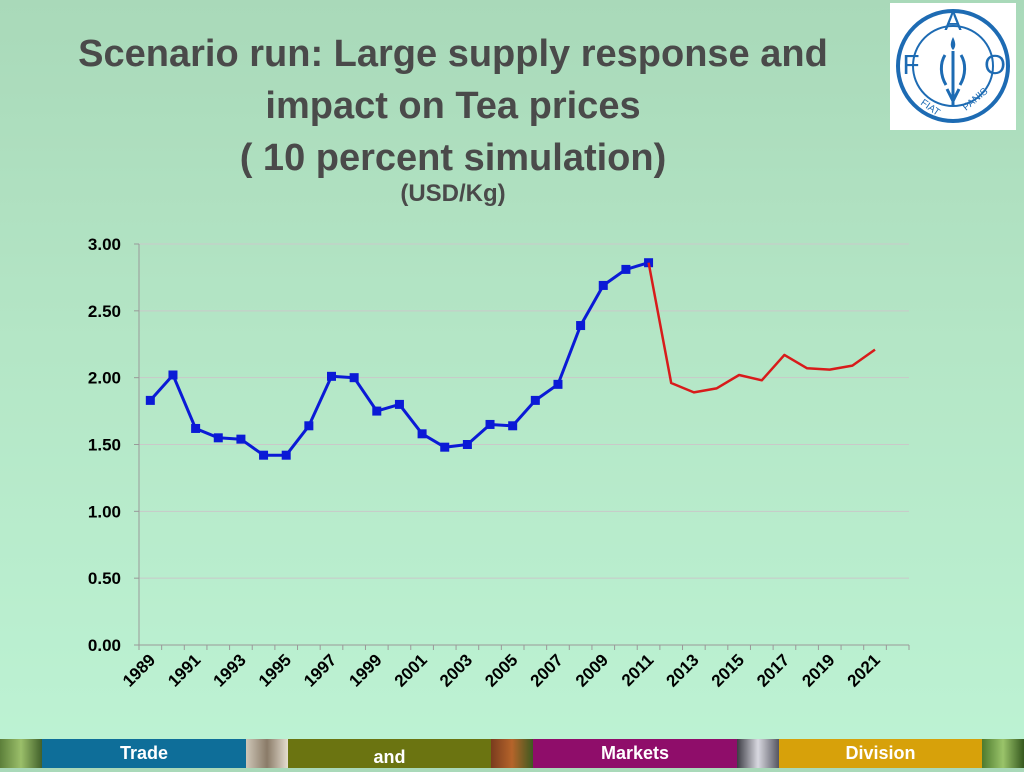 The width and height of the screenshot is (1024, 772). Describe the element at coordinates (953, 21) in the screenshot. I see `fao-logo-letter-a: A` at that location.